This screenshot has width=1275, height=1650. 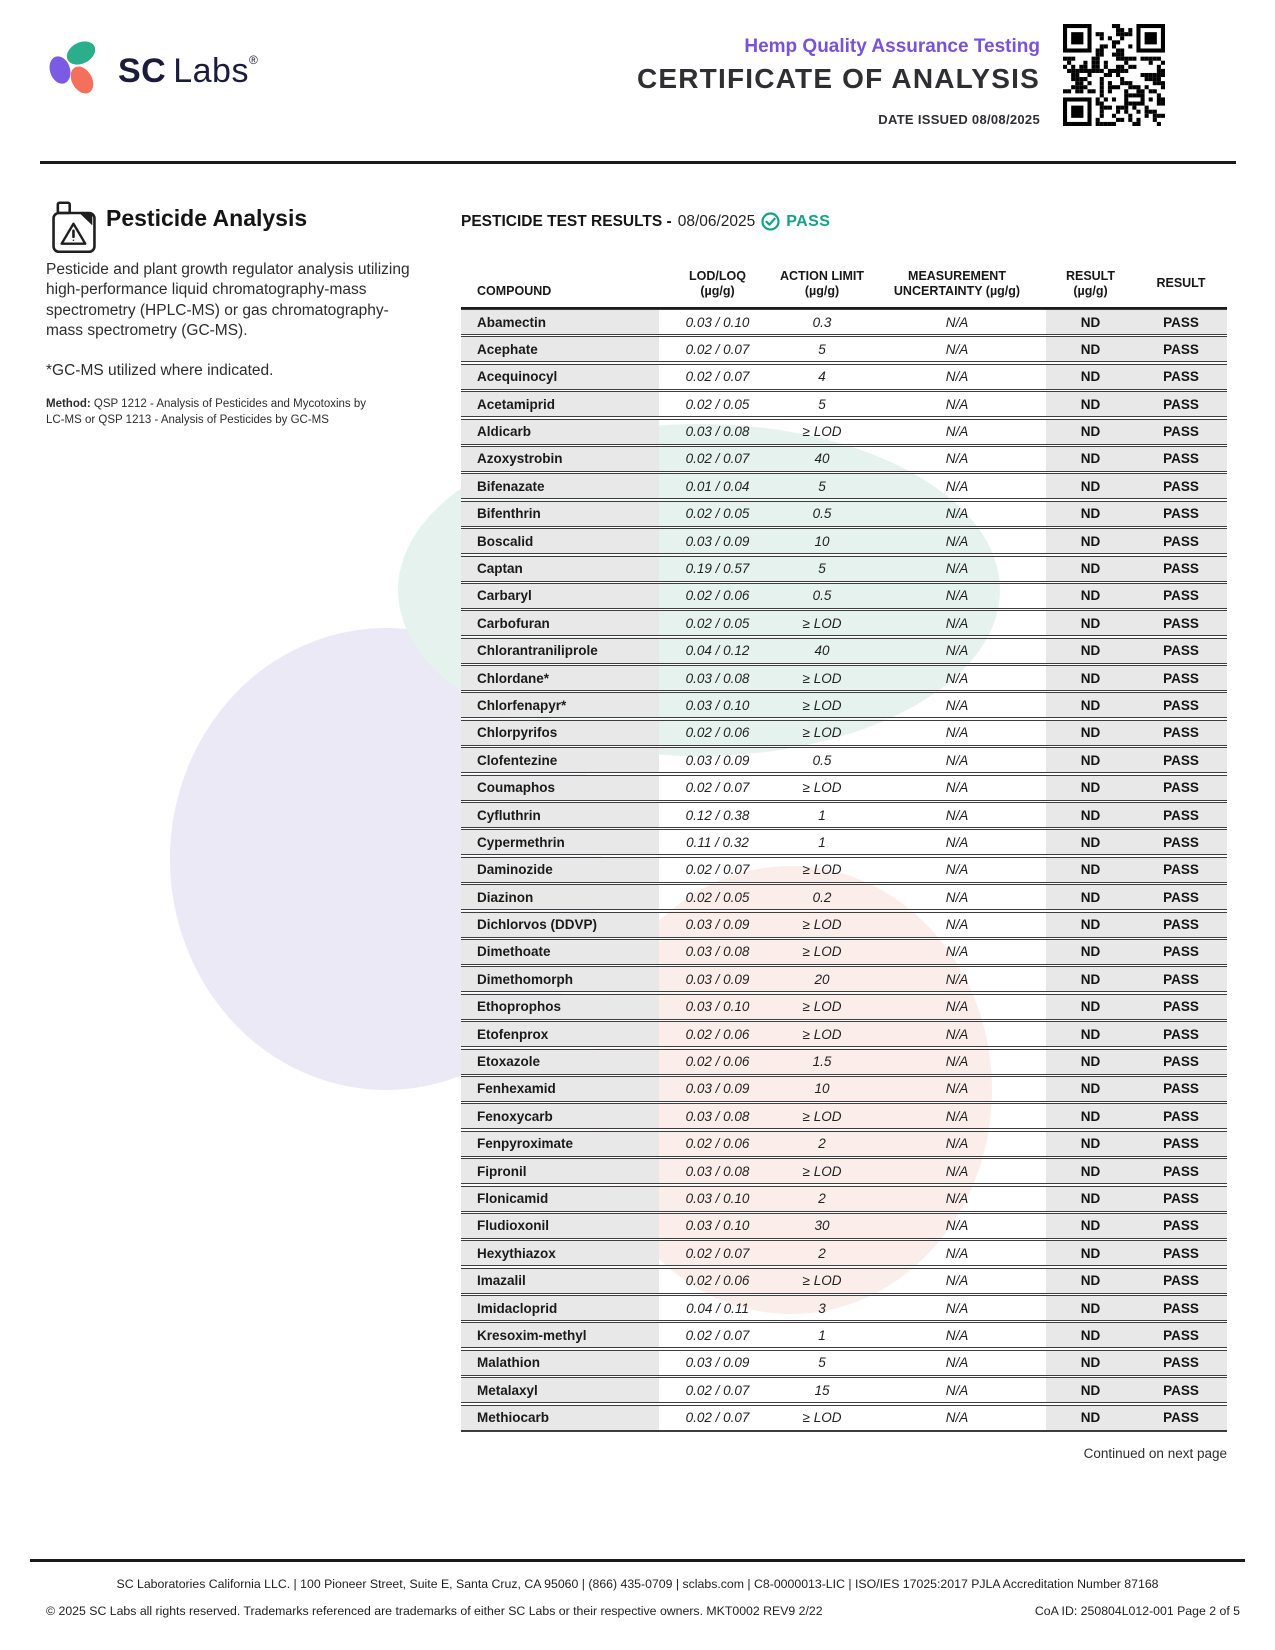 What do you see at coordinates (844, 1171) in the screenshot?
I see `table-row: Fipronil 0.03 / 0.08 ≥ LOD N/A ND PASS` at bounding box center [844, 1171].